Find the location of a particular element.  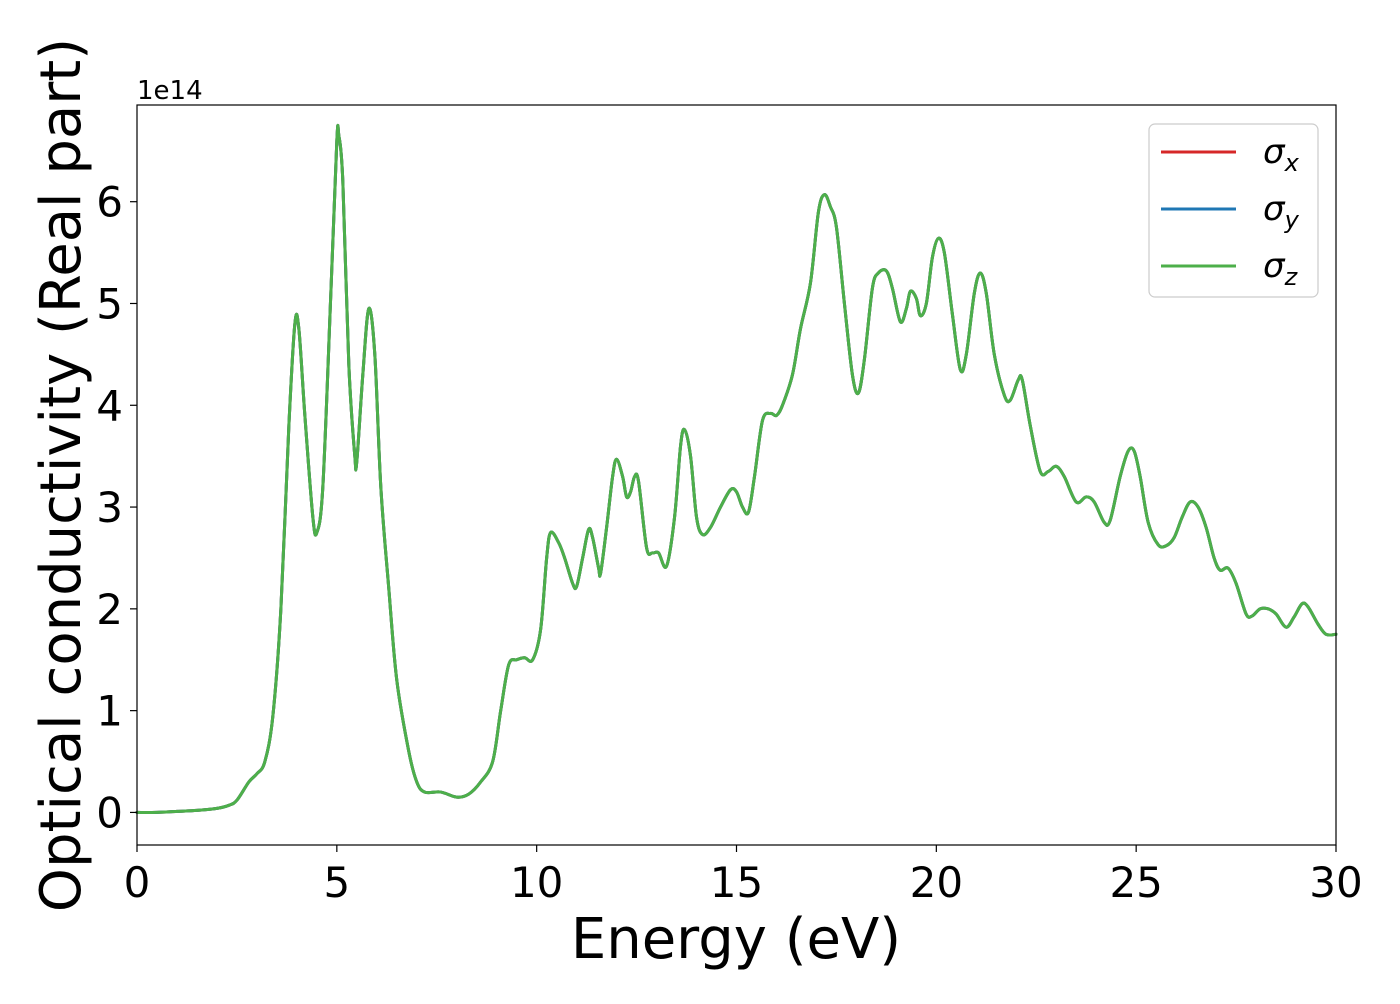

y-axis: 0 1 2 3 4 5 6 is located at coordinates (116, 507).